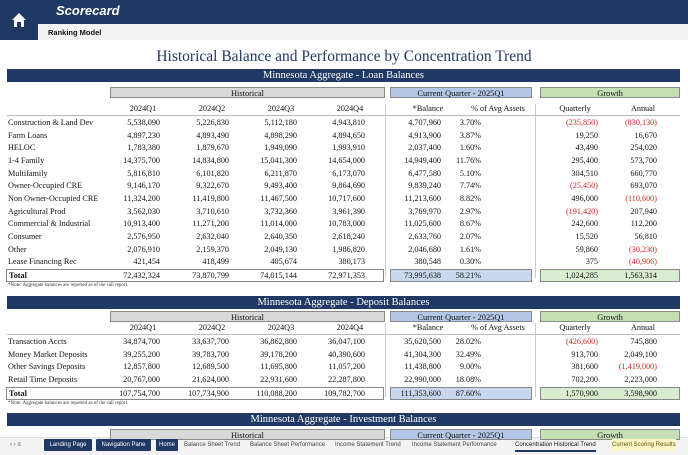  What do you see at coordinates (368, 445) in the screenshot?
I see `page-tab: Income Statement Trend` at bounding box center [368, 445].